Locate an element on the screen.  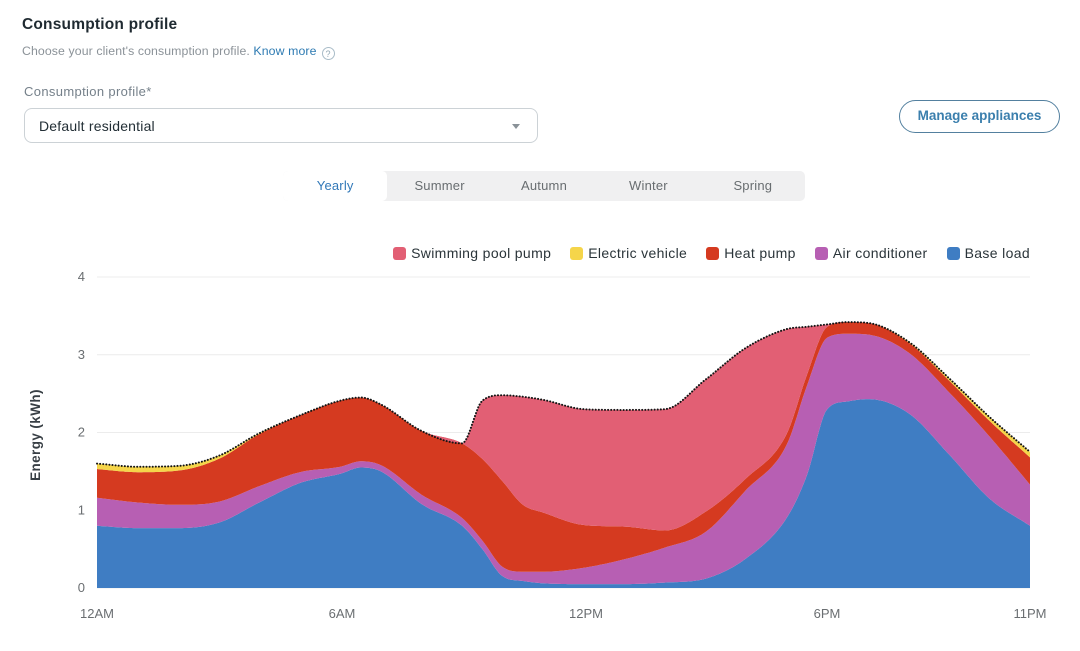
svg-text: 3 is located at coordinates (81, 354).